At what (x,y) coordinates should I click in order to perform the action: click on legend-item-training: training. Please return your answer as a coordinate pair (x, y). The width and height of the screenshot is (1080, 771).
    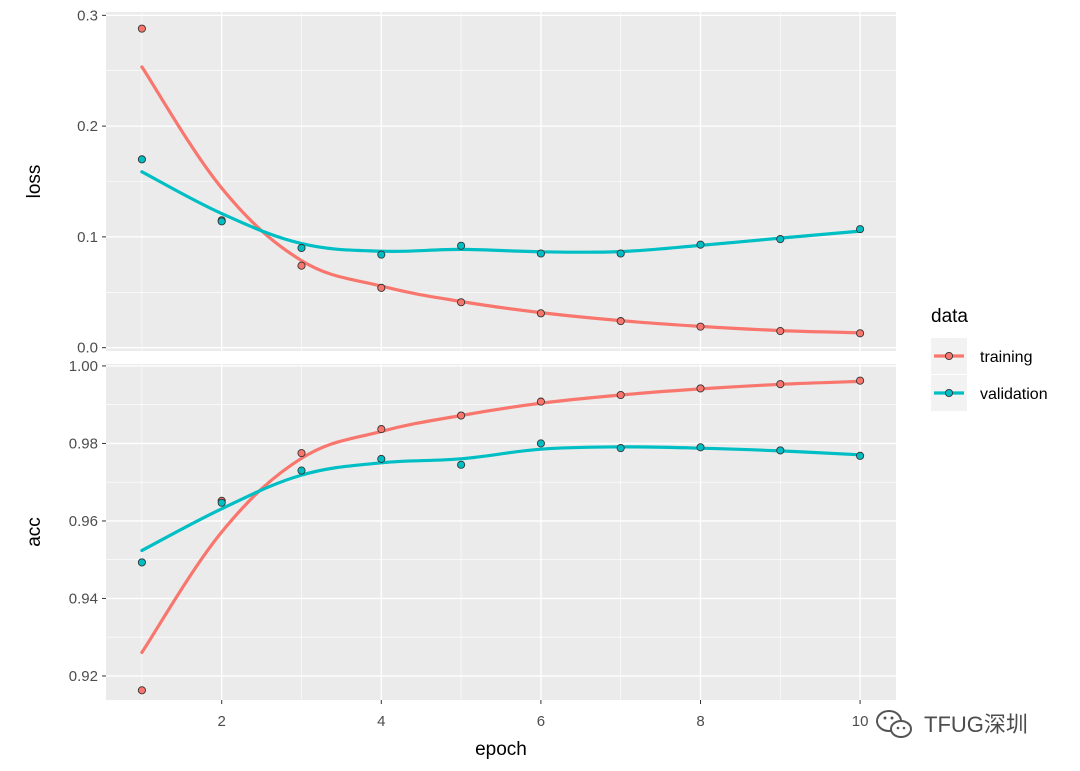
    Looking at the image, I should click on (981, 356).